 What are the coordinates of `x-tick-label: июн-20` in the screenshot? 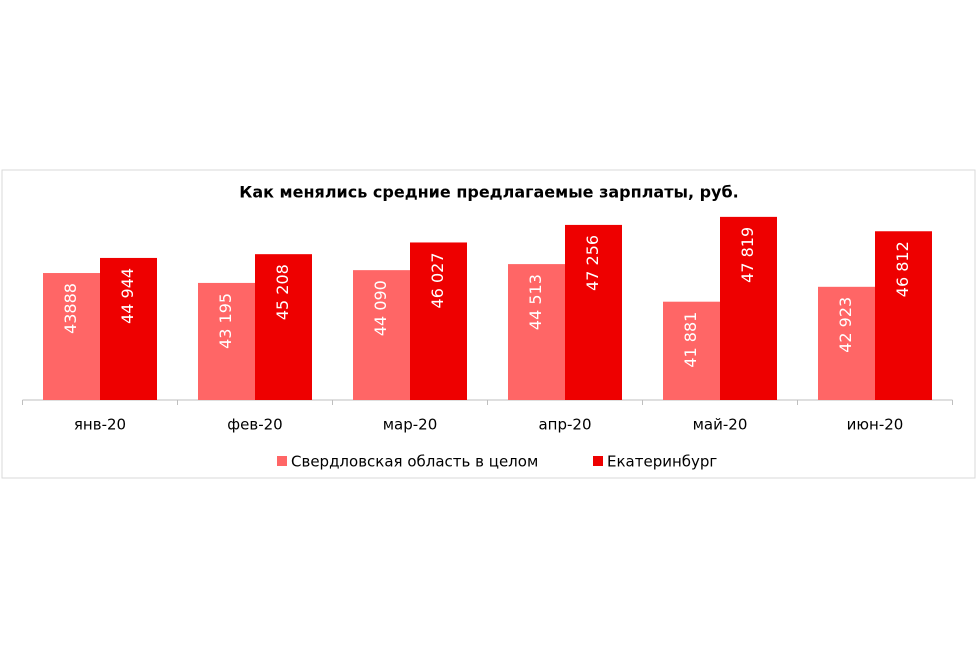 It's located at (875, 425).